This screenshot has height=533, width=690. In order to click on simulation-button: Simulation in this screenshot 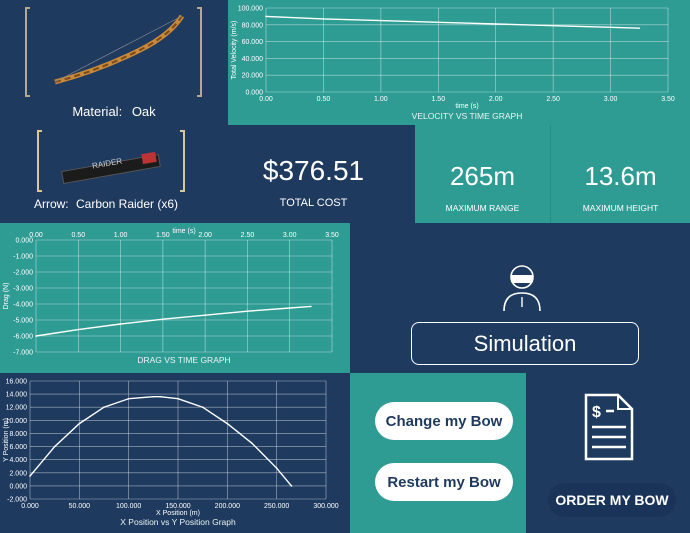, I will do `click(525, 343)`.